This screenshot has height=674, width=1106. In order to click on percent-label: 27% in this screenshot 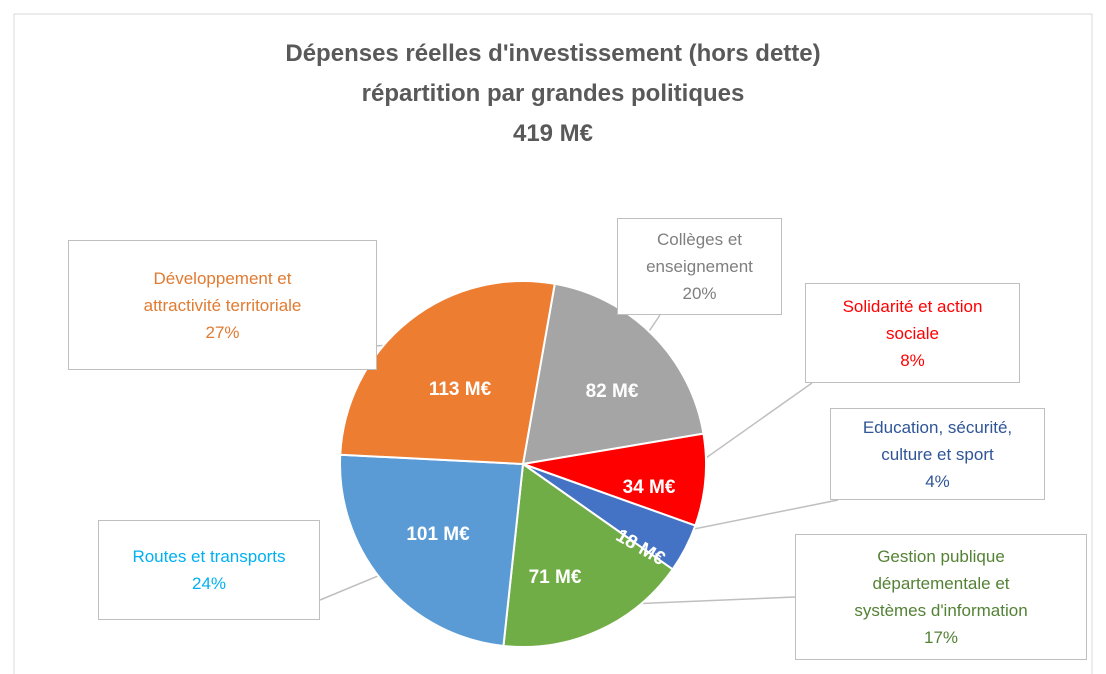, I will do `click(222, 332)`.